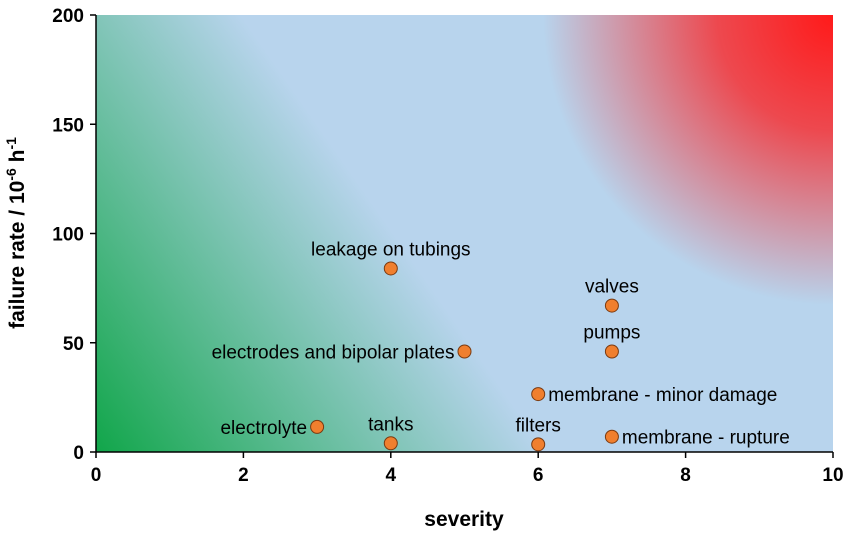 This screenshot has height=533, width=850. What do you see at coordinates (464, 519) in the screenshot?
I see `x-axis-title: severity` at bounding box center [464, 519].